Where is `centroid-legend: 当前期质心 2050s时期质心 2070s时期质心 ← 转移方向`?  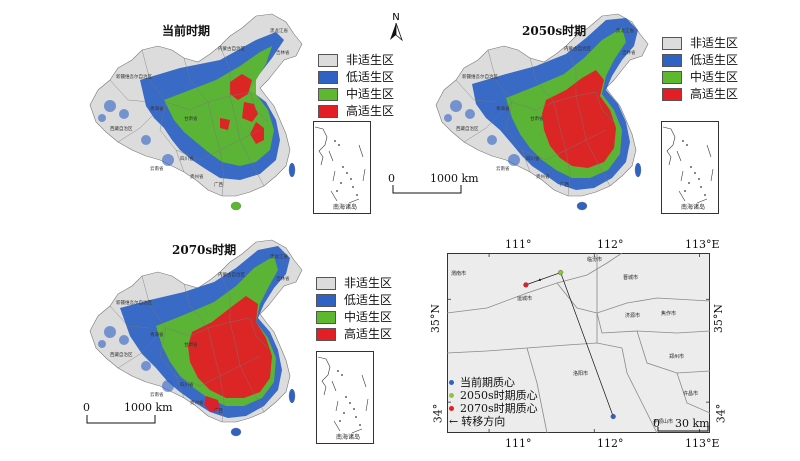
centroid-legend: 当前期质心 2050s时期质心 2070s时期质心 ← 转移方向 is located at coordinates (493, 402).